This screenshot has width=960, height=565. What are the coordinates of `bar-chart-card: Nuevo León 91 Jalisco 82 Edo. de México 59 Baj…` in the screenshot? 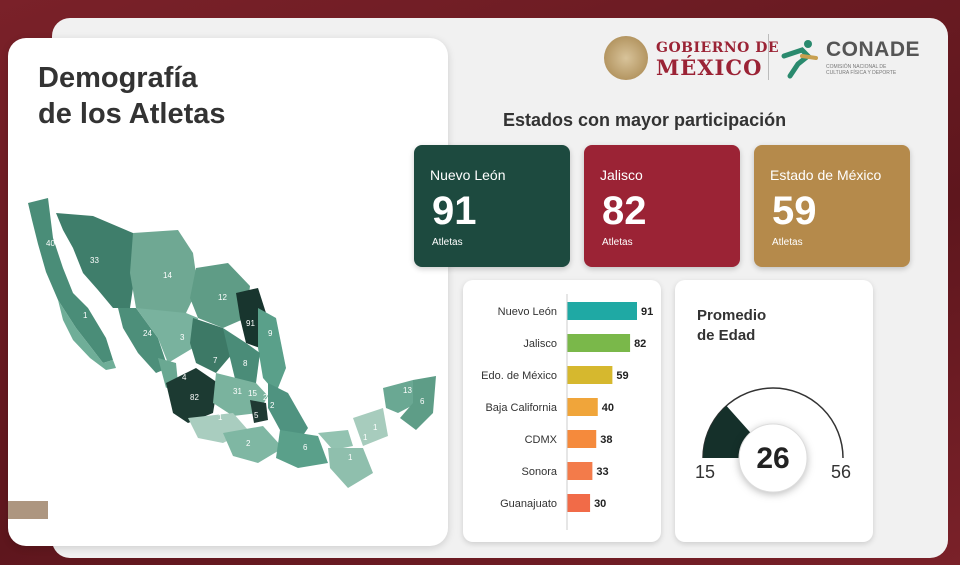 It's located at (562, 411).